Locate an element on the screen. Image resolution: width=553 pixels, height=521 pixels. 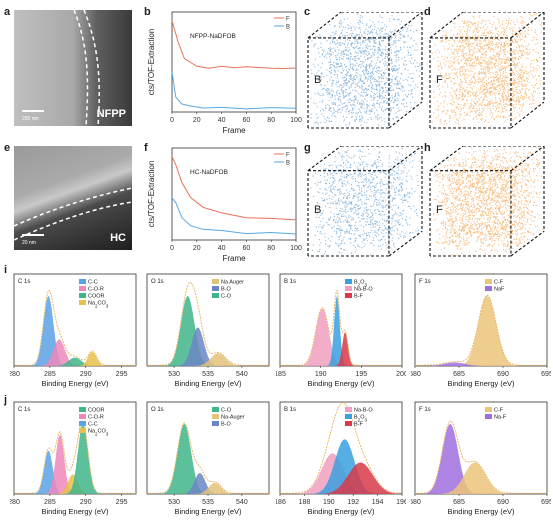
spectrum-title: C 1s is located at coordinates (24, 282).